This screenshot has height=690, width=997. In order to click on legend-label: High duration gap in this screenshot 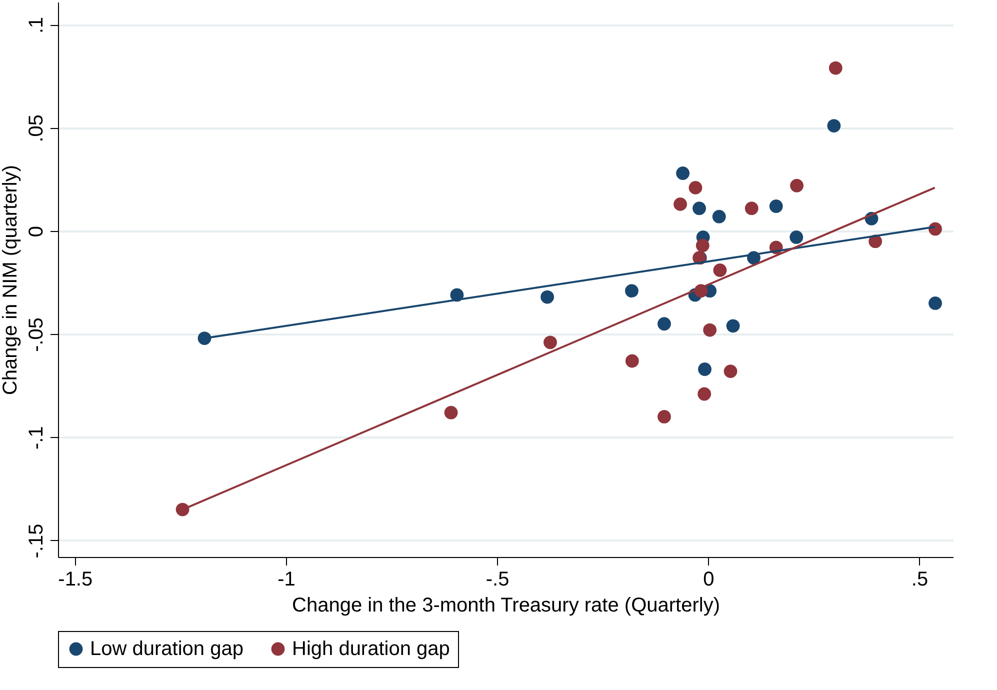, I will do `click(371, 649)`.